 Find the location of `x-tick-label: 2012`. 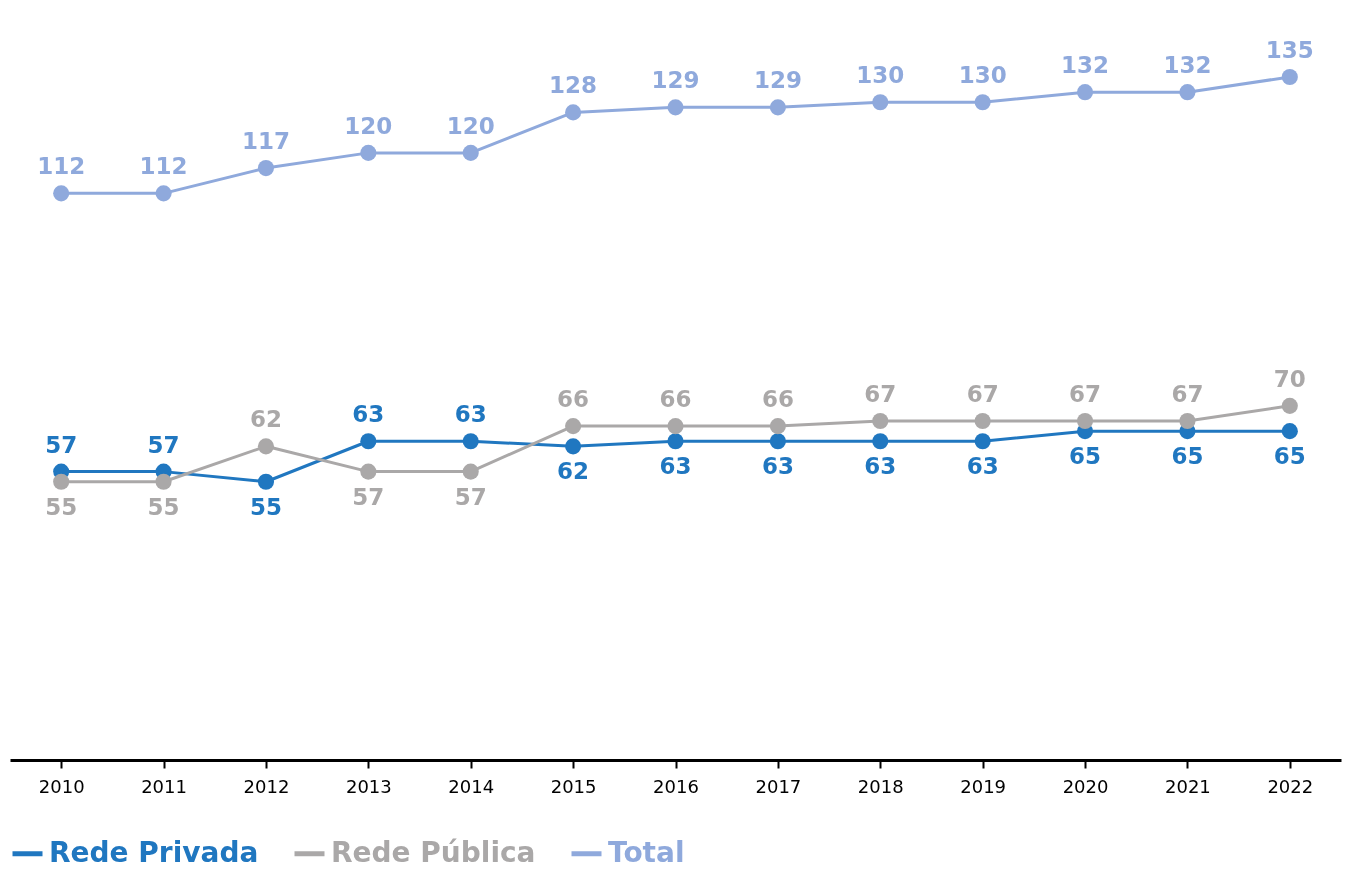

x-tick-label: 2012 is located at coordinates (266, 786).